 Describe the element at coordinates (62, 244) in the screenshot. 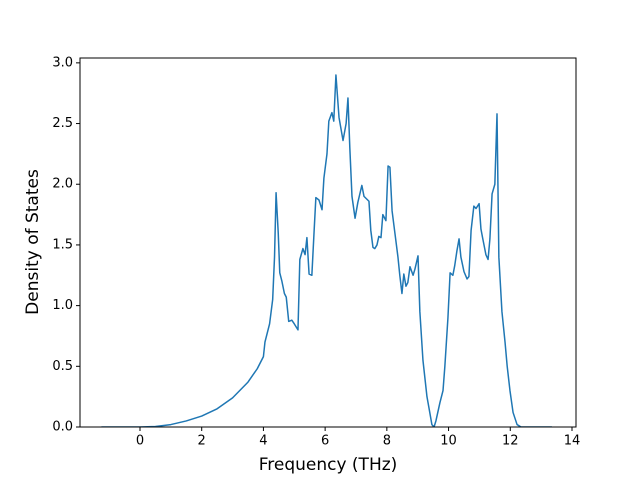

I see `y-tick-label: 1.5` at that location.